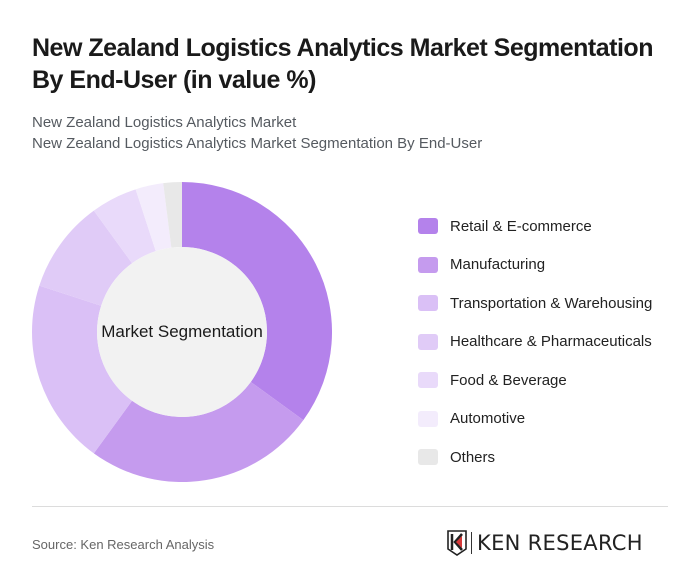 Image resolution: width=700 pixels, height=580 pixels. I want to click on legend-item: Manufacturing, so click(535, 265).